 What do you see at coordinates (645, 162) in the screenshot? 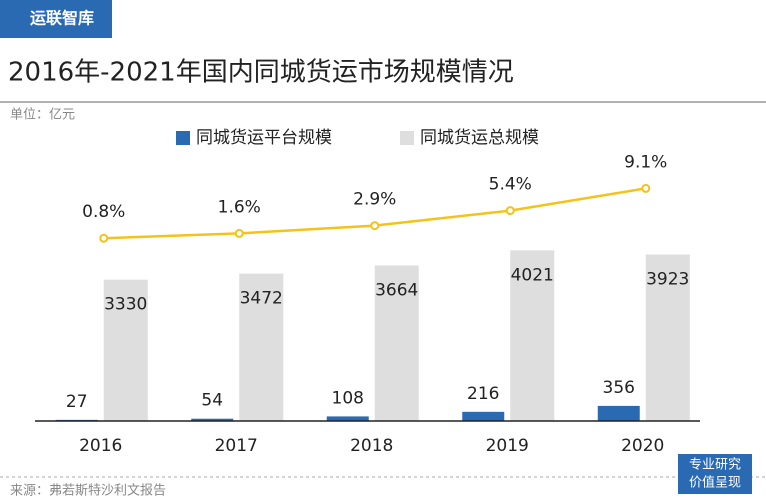
I see `value-label: 9.1%` at bounding box center [645, 162].